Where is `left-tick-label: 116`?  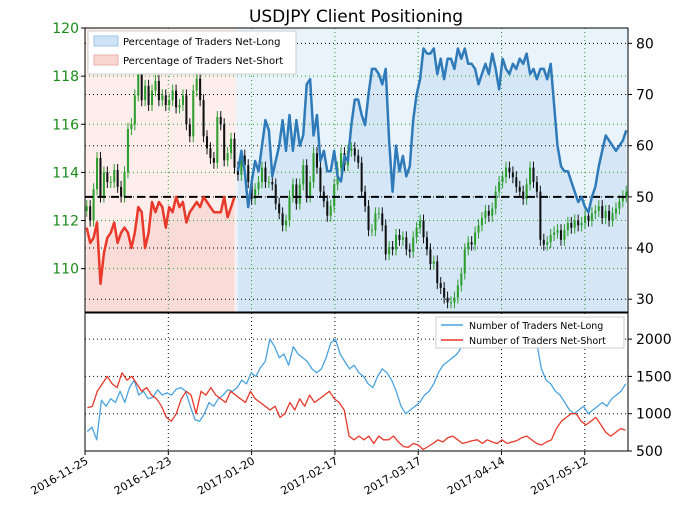
left-tick-label: 116 is located at coordinates (65, 125).